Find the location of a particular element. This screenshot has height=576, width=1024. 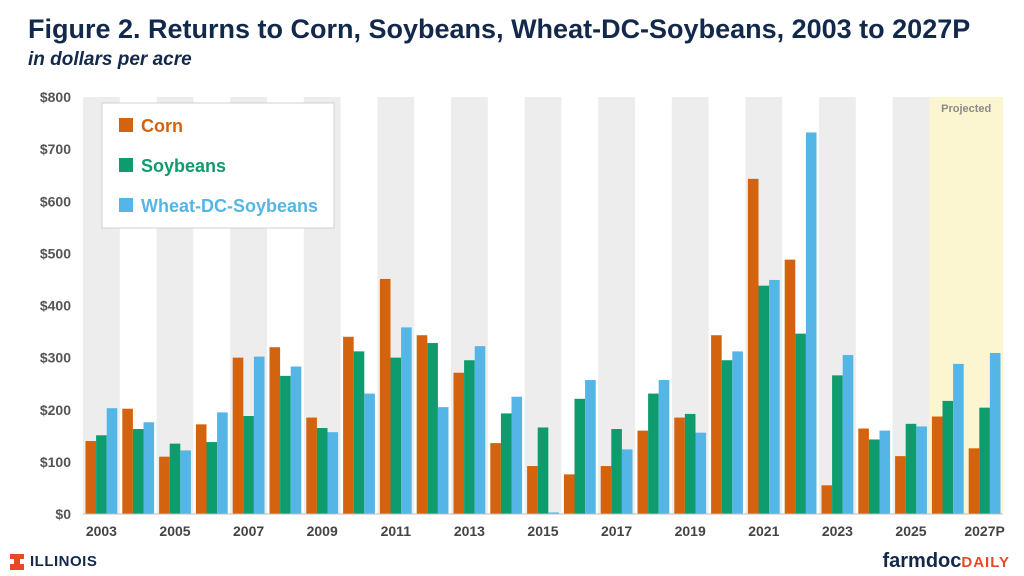

illinois-logo-text: ILLINOIS is located at coordinates (64, 561).